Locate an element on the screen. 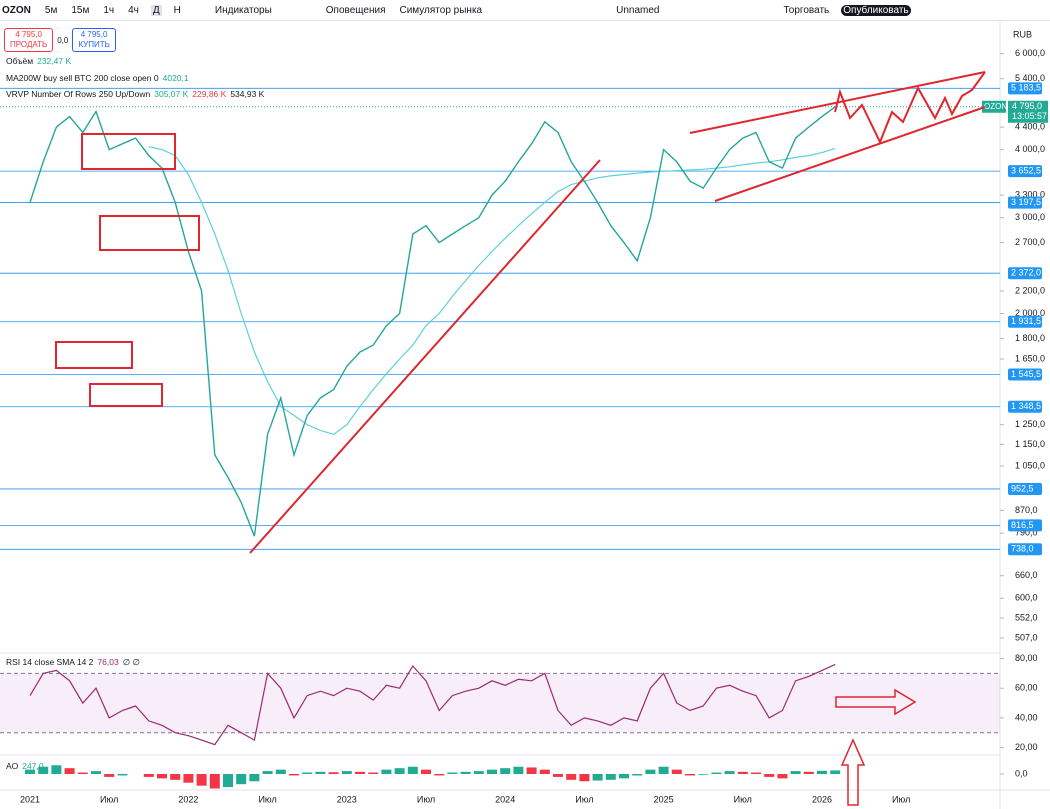 The height and width of the screenshot is (809, 1050). level-label: 1 348,5 is located at coordinates (1026, 406).